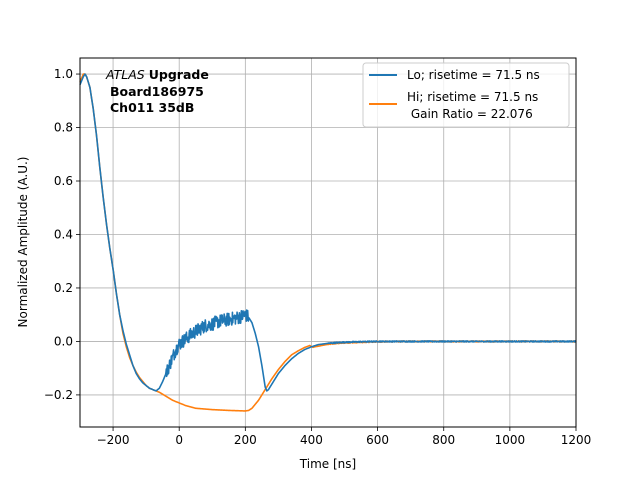 The height and width of the screenshot is (480, 640). I want to click on x-axis-label: Time [ns], so click(327, 464).